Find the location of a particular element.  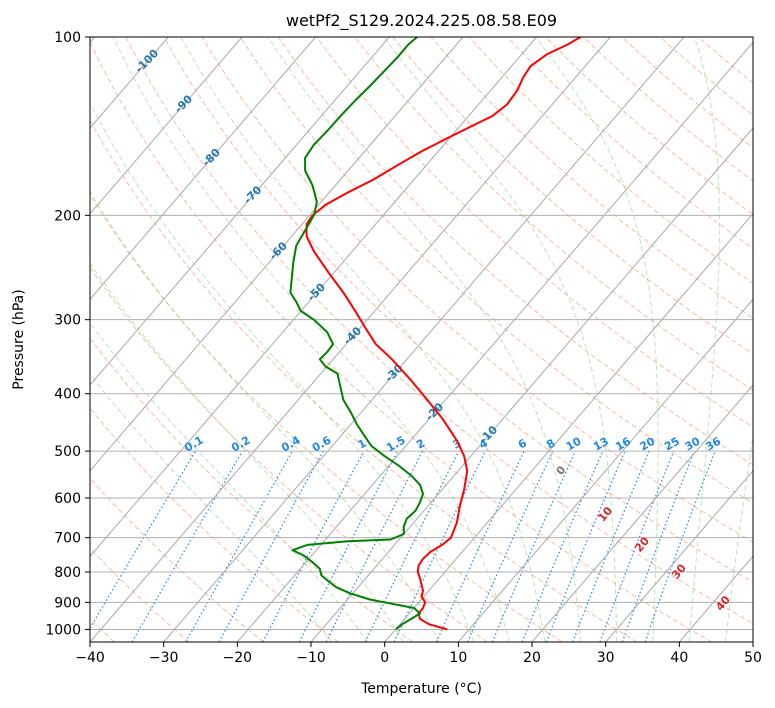

x-tick-label: 10 is located at coordinates (458, 658).